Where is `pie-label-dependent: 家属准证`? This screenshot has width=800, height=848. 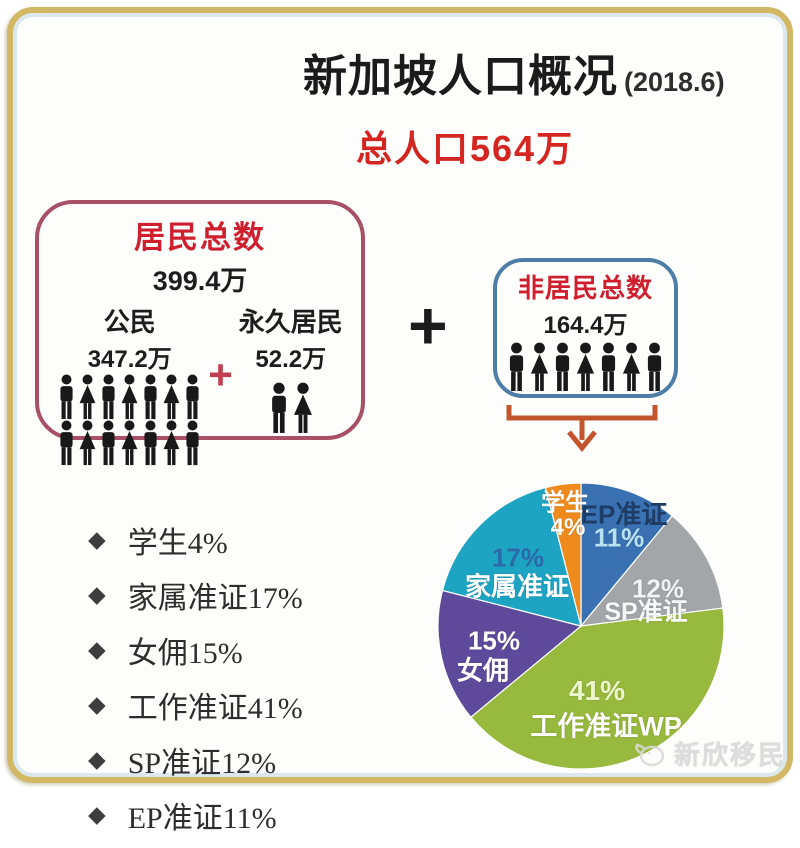 pie-label-dependent: 家属准证 is located at coordinates (517, 586).